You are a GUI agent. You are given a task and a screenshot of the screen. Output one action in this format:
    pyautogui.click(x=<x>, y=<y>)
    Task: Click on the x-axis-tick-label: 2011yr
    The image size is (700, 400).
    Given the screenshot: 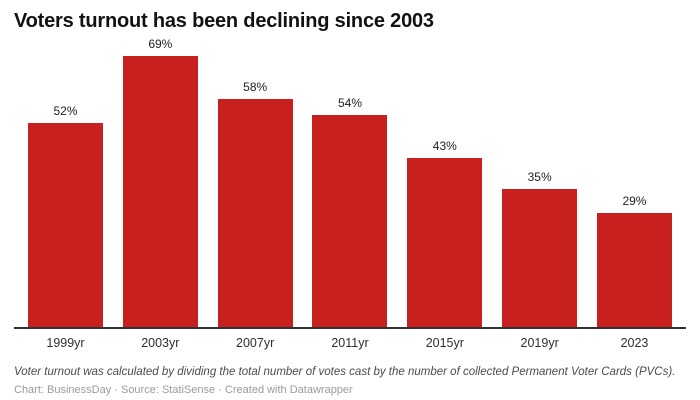 What is the action you would take?
    pyautogui.click(x=350, y=343)
    